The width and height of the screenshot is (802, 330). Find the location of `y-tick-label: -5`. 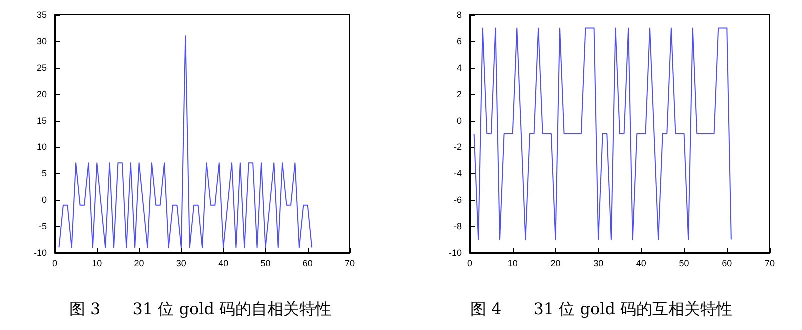

y-tick-label: -5 is located at coordinates (42, 227).